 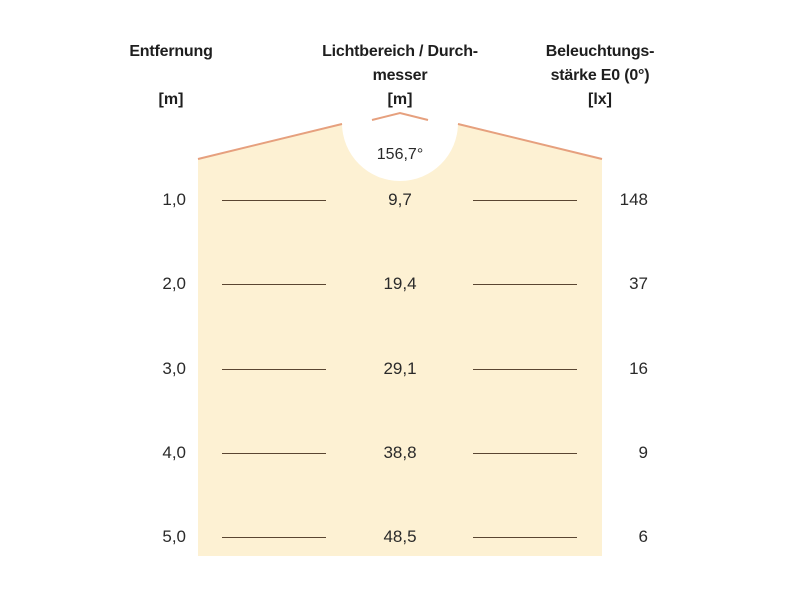 I want to click on illuminance-value: 148, so click(x=633, y=199).